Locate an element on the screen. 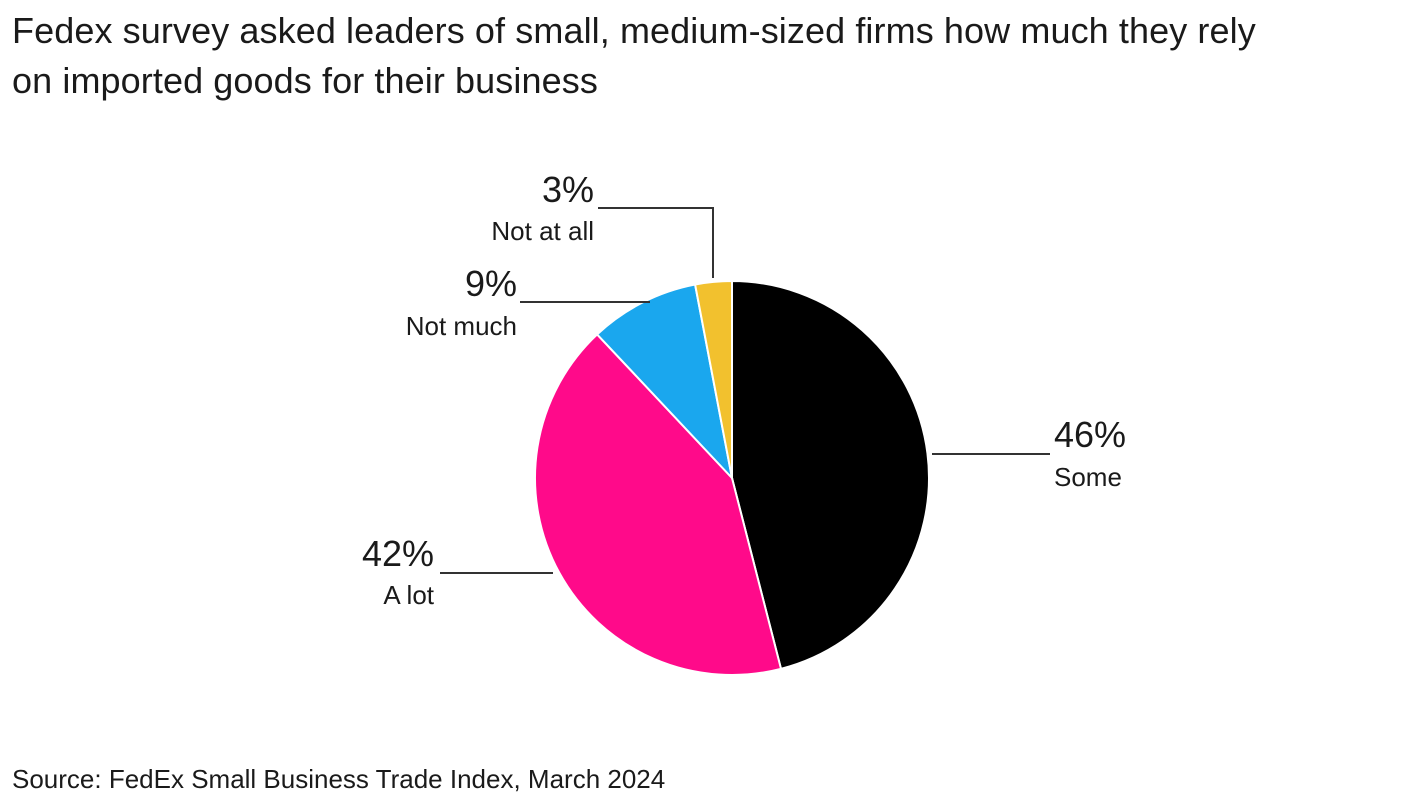 This screenshot has width=1424, height=809. slice-category-label-some: Some is located at coordinates (1088, 477).